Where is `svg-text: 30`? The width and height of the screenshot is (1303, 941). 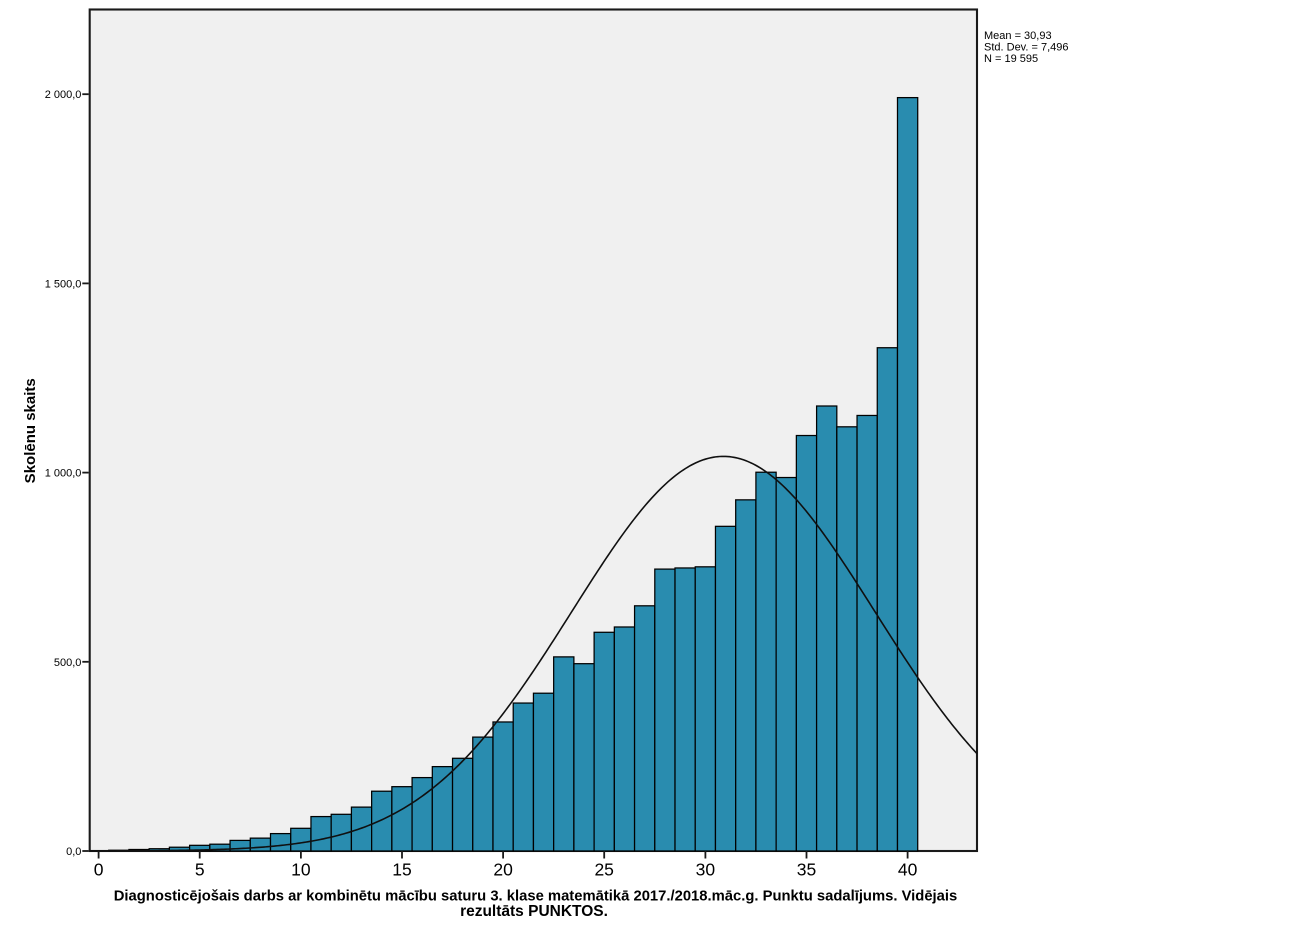 svg-text: 30 is located at coordinates (706, 869).